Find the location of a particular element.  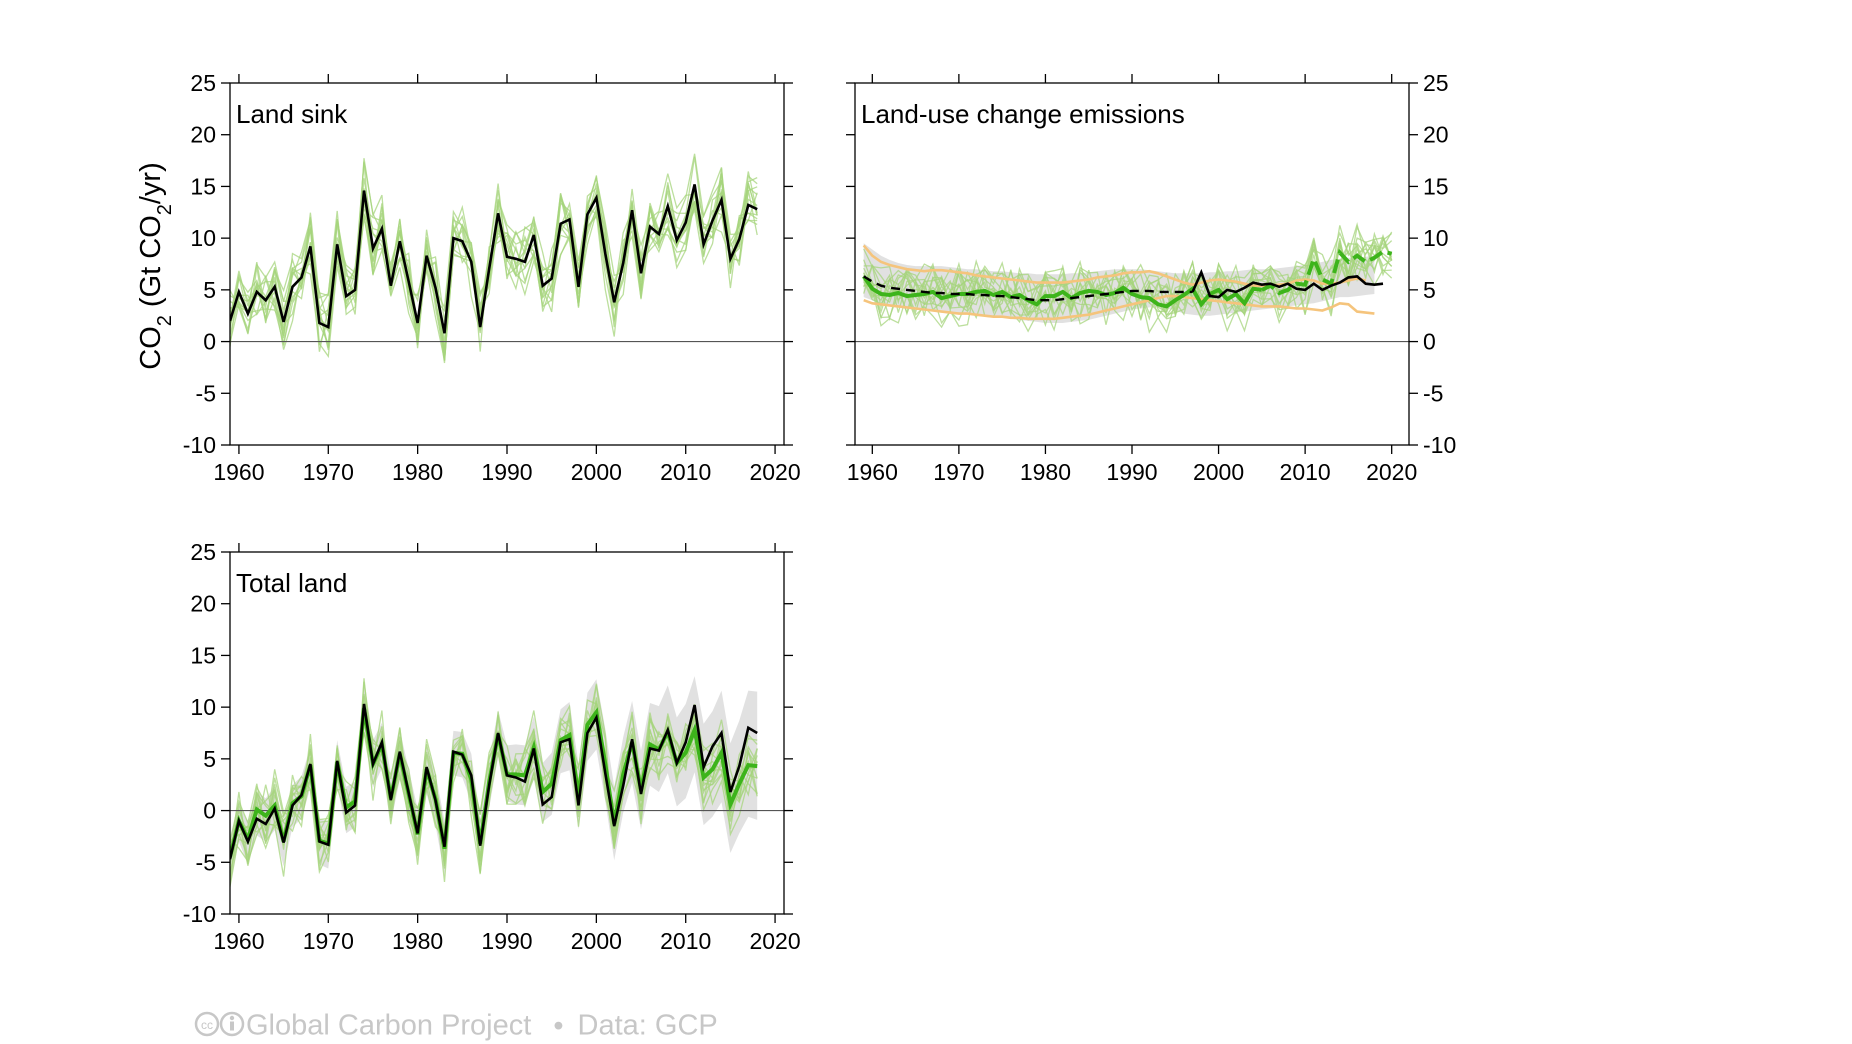

footer-source: Global Carbon Project is located at coordinates (389, 1025).